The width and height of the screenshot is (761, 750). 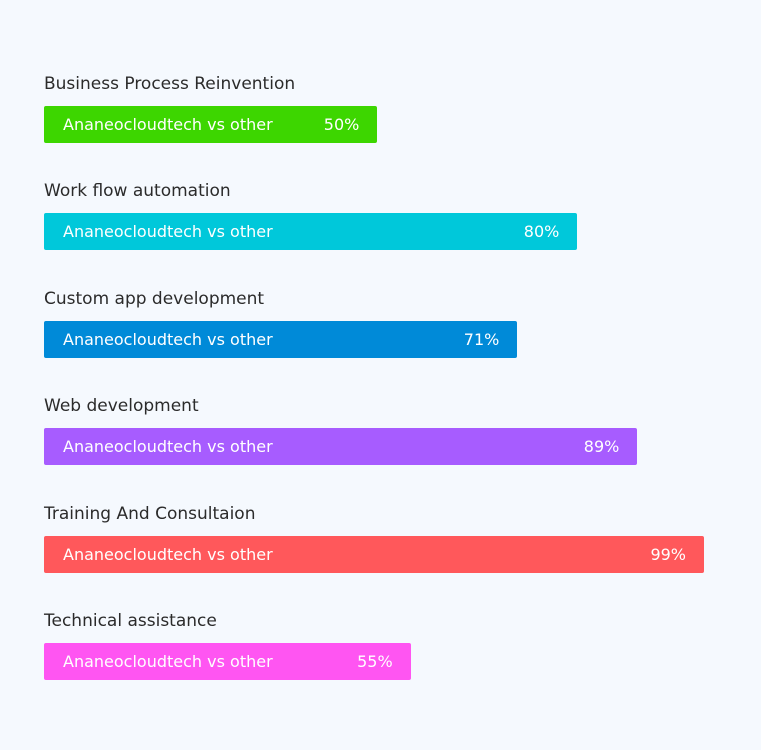 What do you see at coordinates (154, 299) in the screenshot?
I see `skill-title: Custom app development` at bounding box center [154, 299].